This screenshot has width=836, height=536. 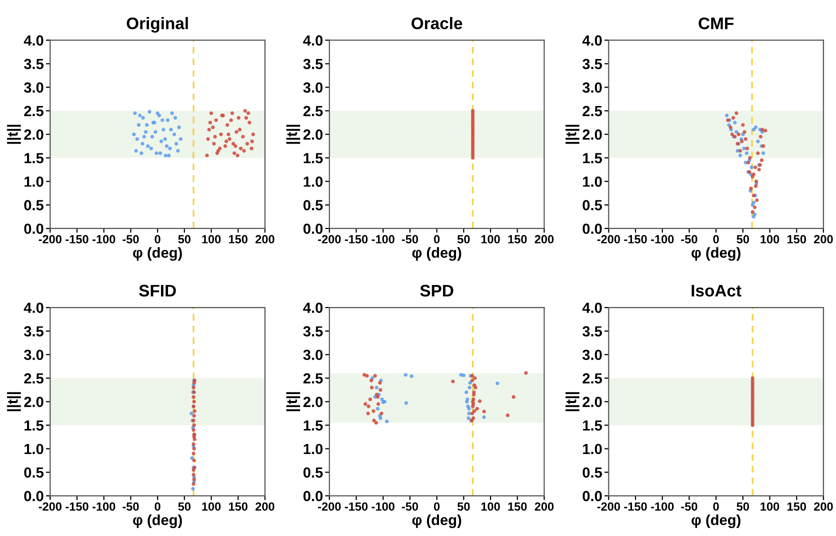 I want to click on chart-title: SFID, so click(x=157, y=290).